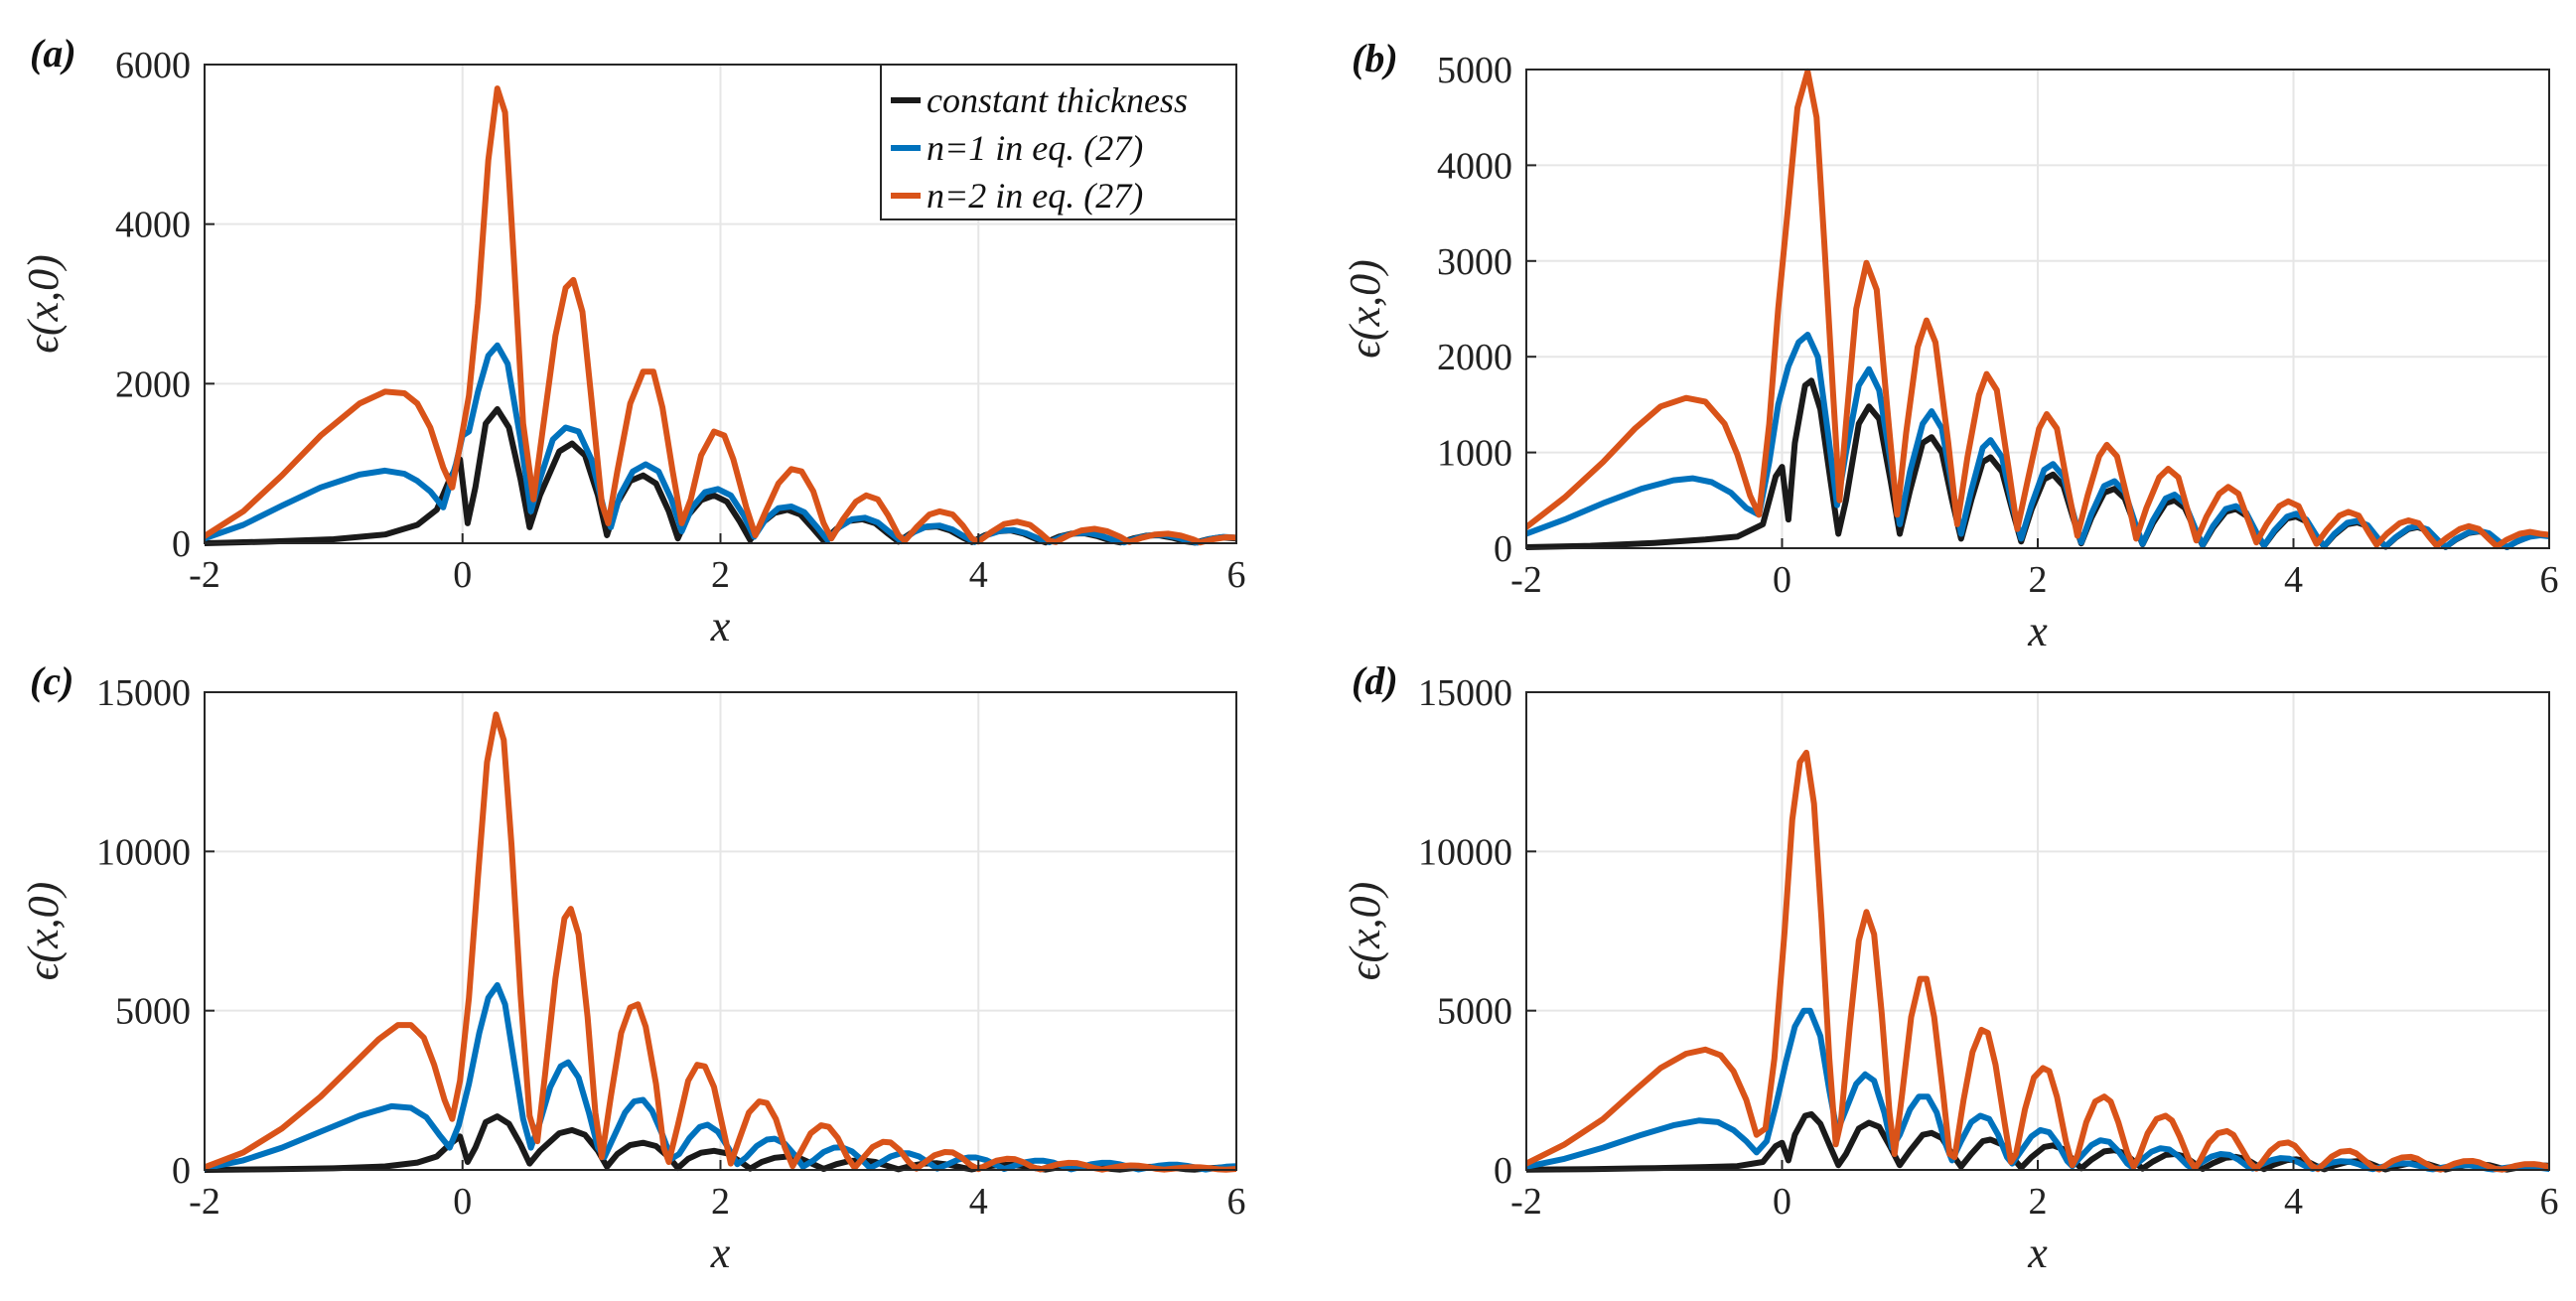  I want to click on panel-label: (d), so click(1375, 681).